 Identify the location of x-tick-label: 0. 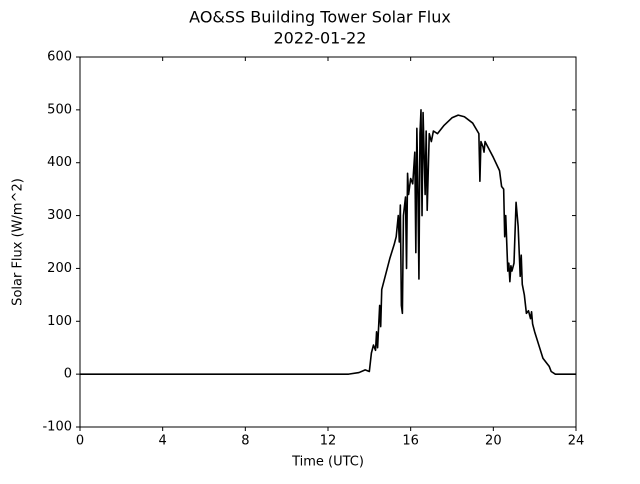
(80, 441).